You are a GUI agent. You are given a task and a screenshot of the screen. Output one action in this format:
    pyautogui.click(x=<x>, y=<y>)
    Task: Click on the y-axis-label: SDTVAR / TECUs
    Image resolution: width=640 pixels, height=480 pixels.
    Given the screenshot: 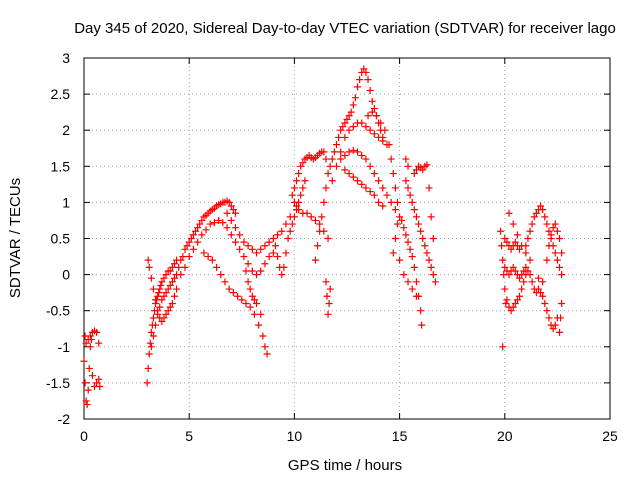 What is the action you would take?
    pyautogui.click(x=15, y=238)
    